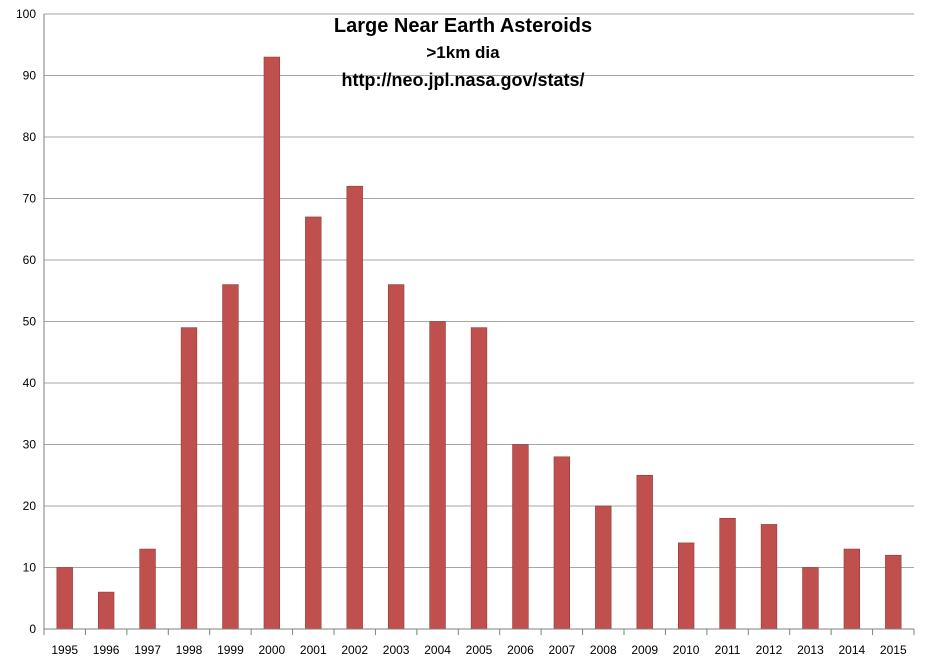 The height and width of the screenshot is (670, 926). I want to click on chart-title-line-2: >1km dia, so click(463, 52).